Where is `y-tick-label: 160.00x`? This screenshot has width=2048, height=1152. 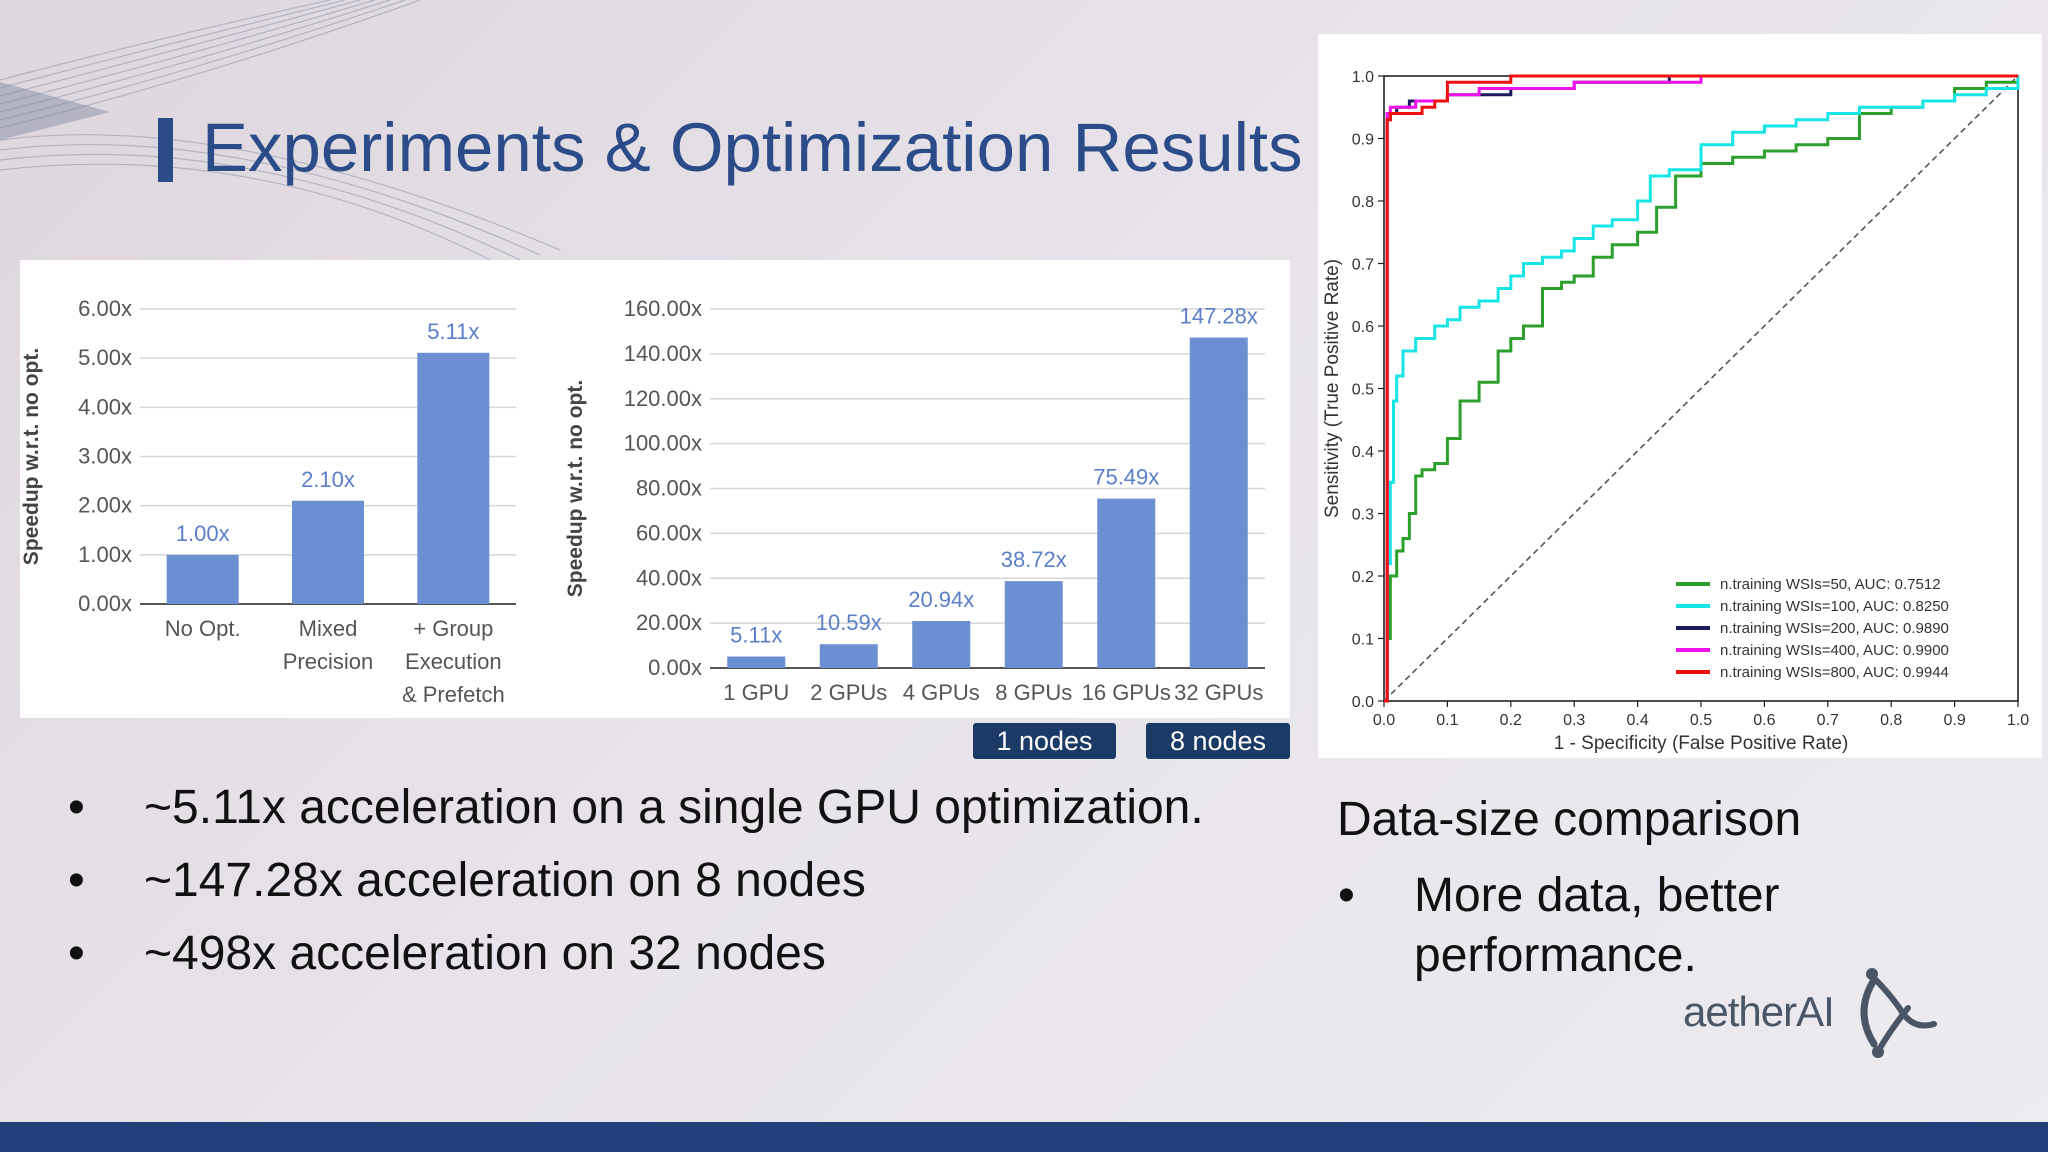
y-tick-label: 160.00x is located at coordinates (663, 308).